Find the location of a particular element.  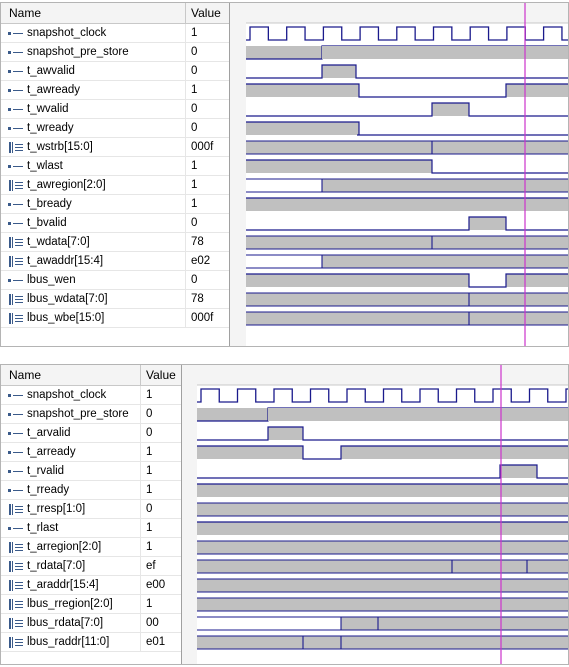

signal-row: t_wlast 1 is located at coordinates (115, 166).